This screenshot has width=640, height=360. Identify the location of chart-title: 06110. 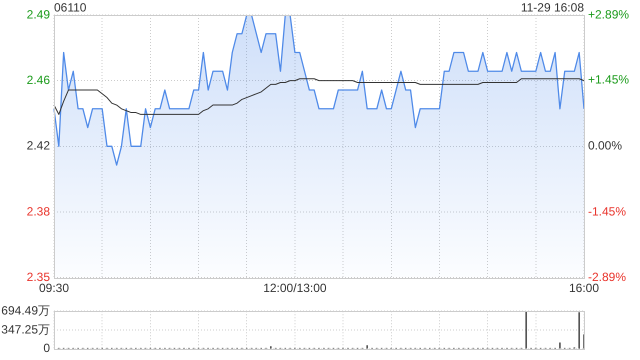
(70, 7).